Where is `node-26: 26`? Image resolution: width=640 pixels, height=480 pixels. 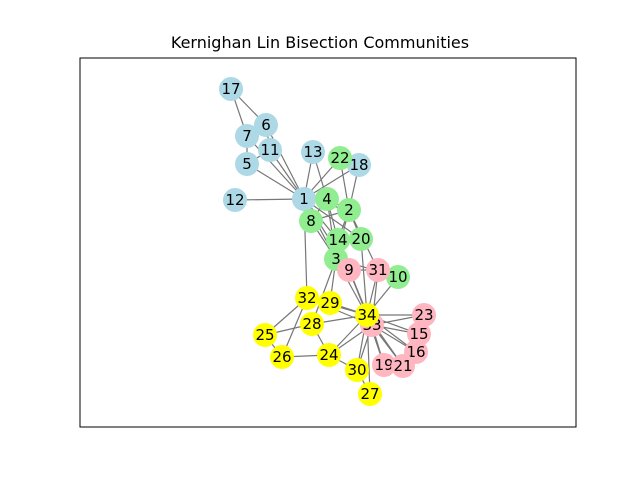
node-26: 26 is located at coordinates (282, 357).